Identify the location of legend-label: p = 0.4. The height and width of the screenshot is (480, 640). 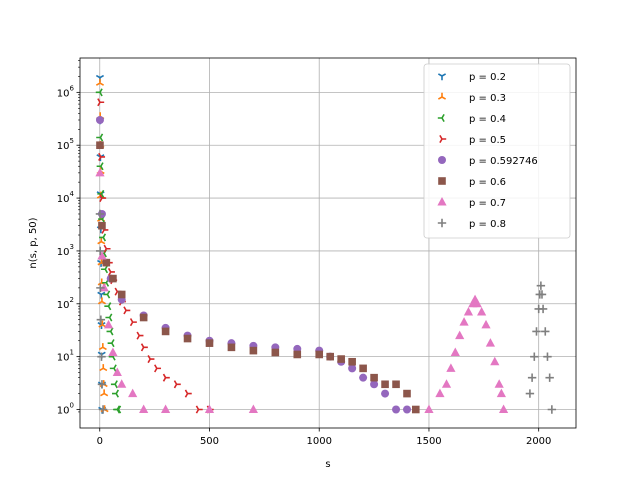
(487, 119).